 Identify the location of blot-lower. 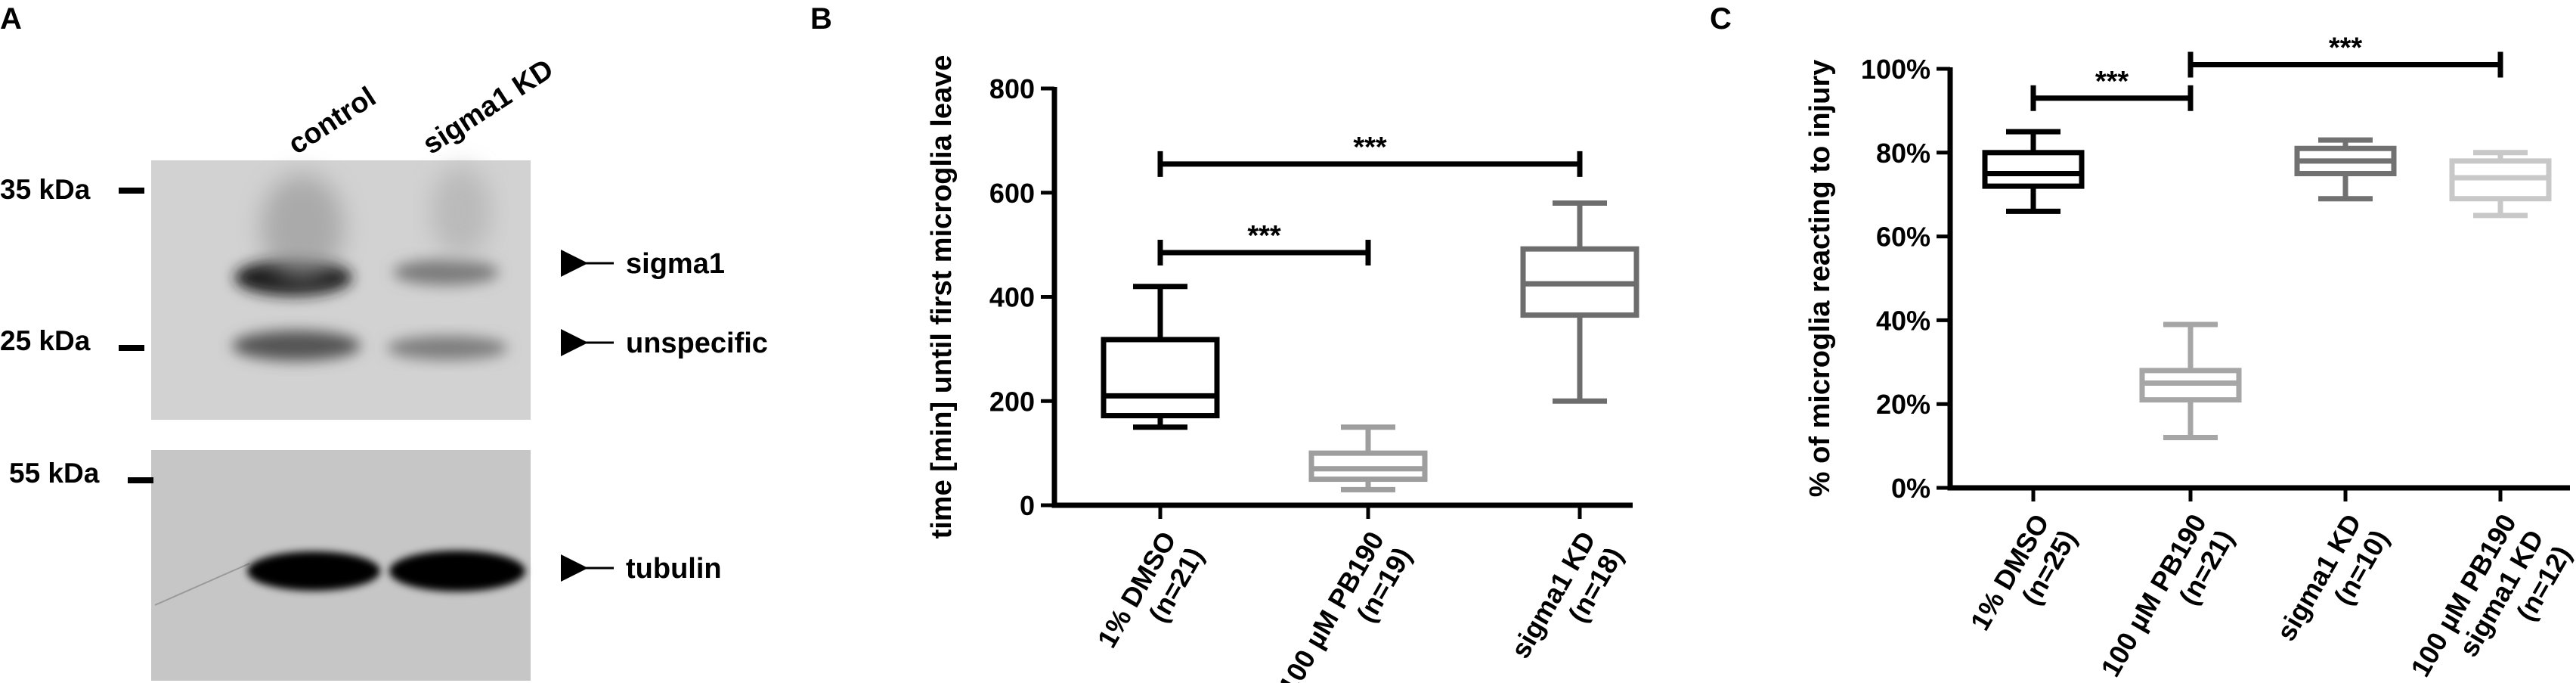
(341, 565).